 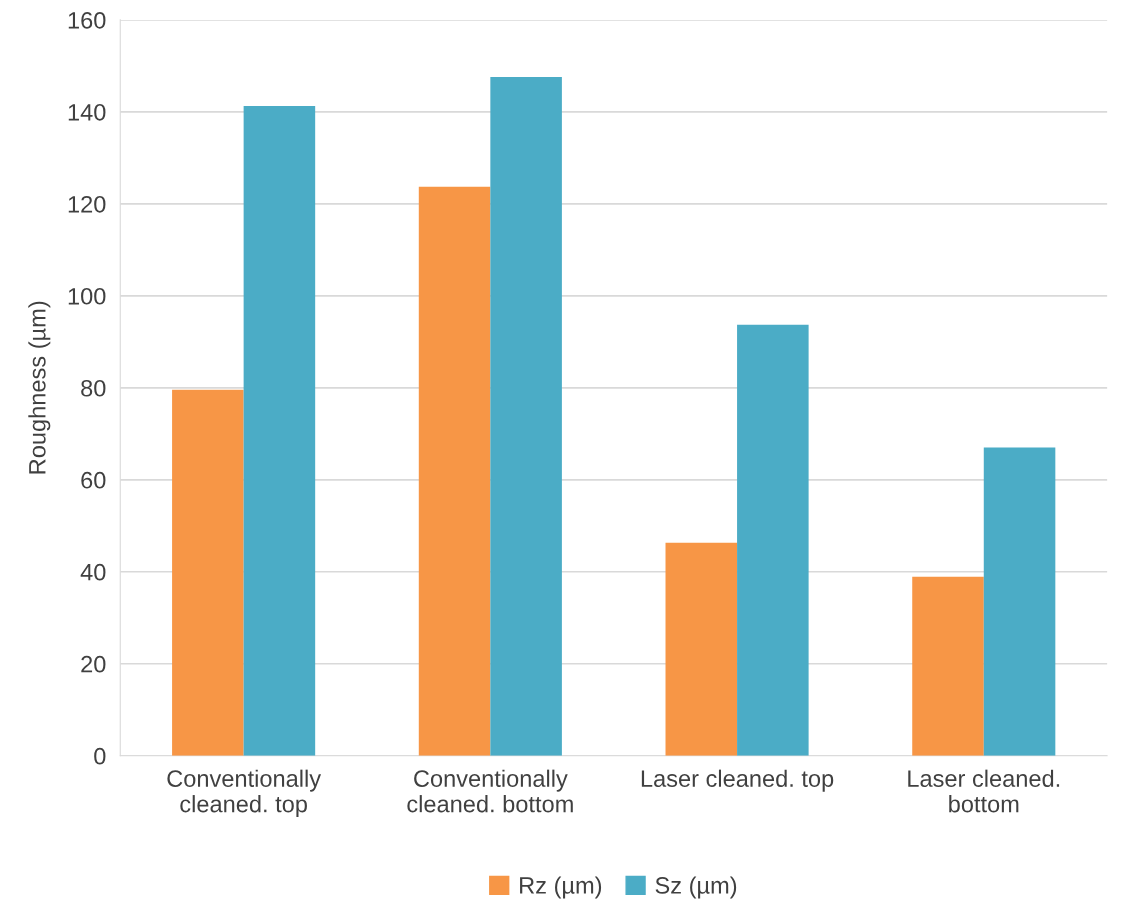 I want to click on legend-label: Sz (µm), so click(x=696, y=887).